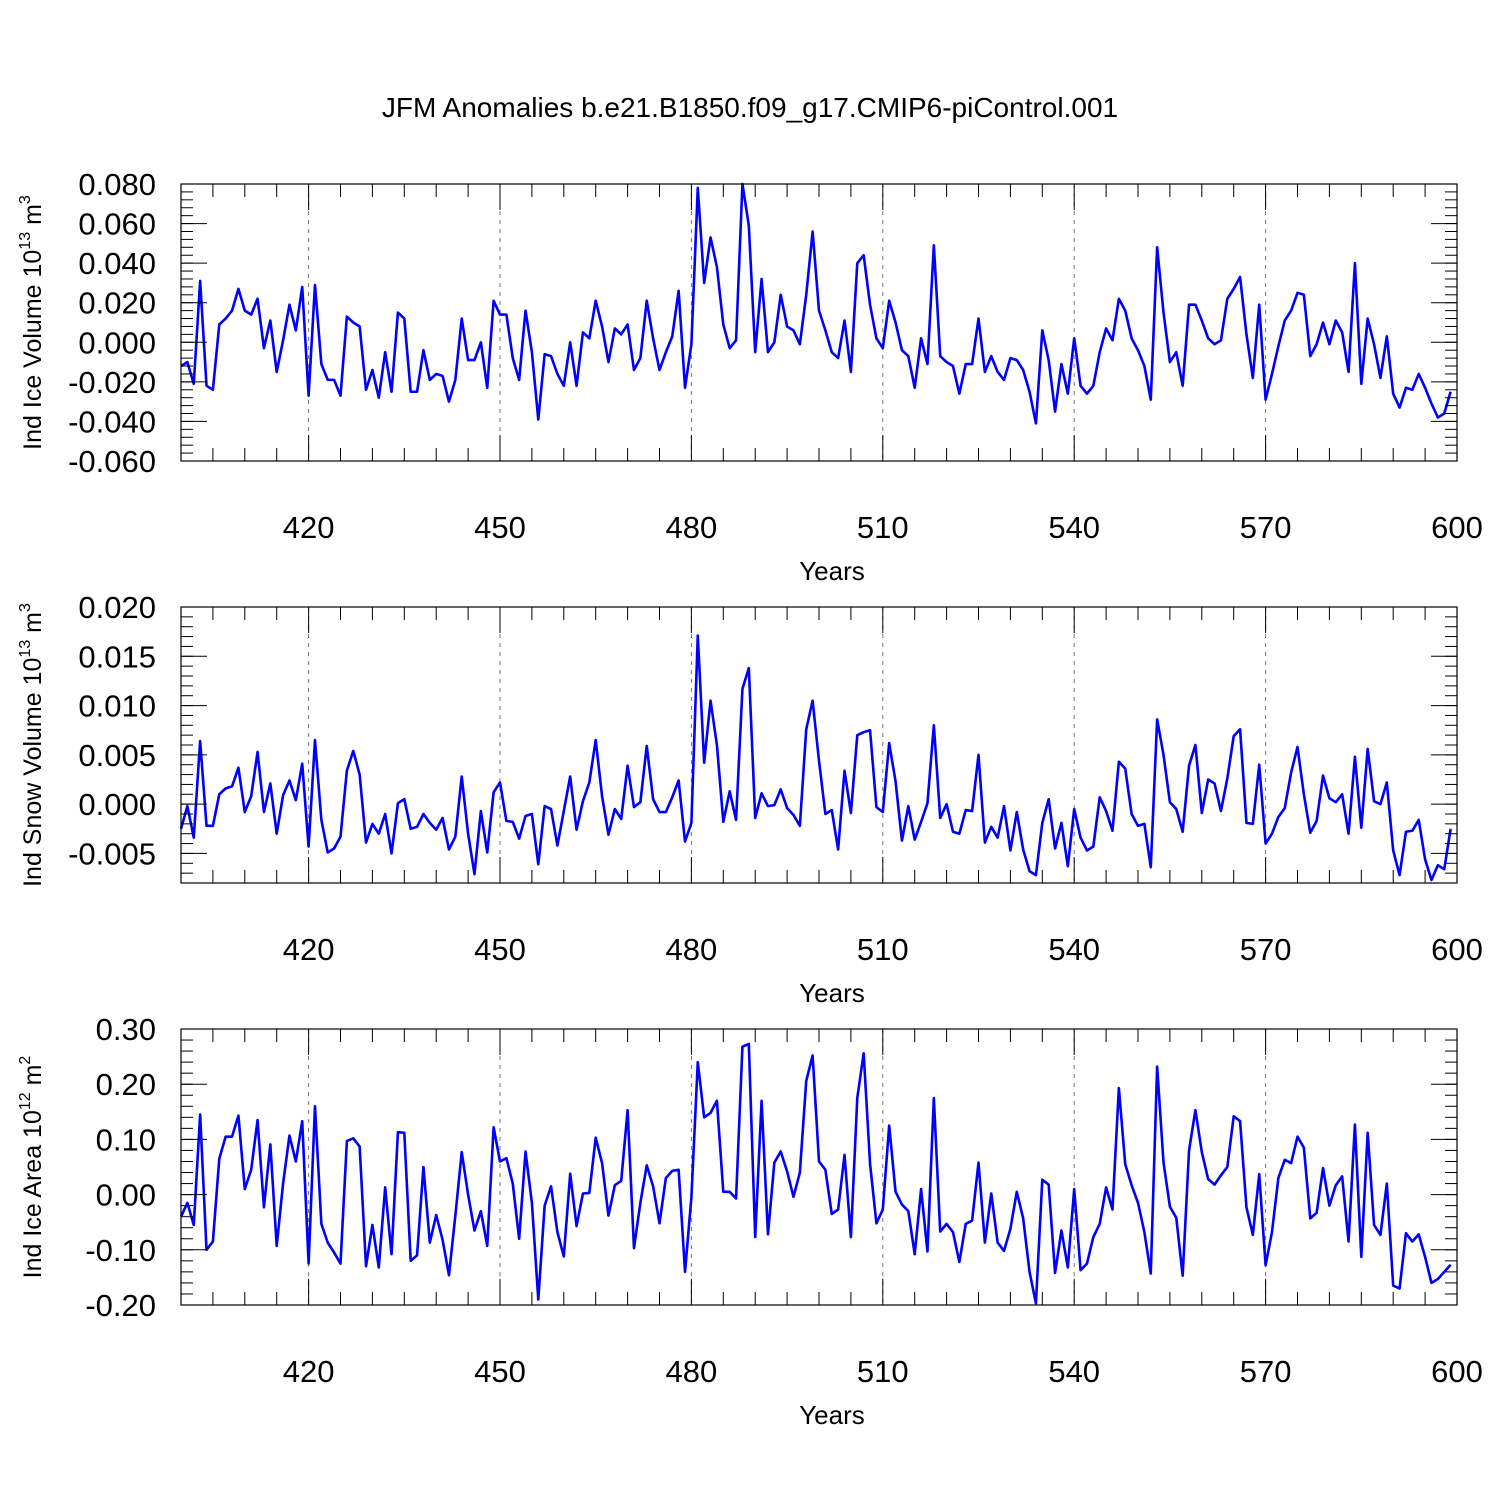 This screenshot has width=1500, height=1500. Describe the element at coordinates (120, 1250) in the screenshot. I see `y-tick-label: -0.10` at that location.